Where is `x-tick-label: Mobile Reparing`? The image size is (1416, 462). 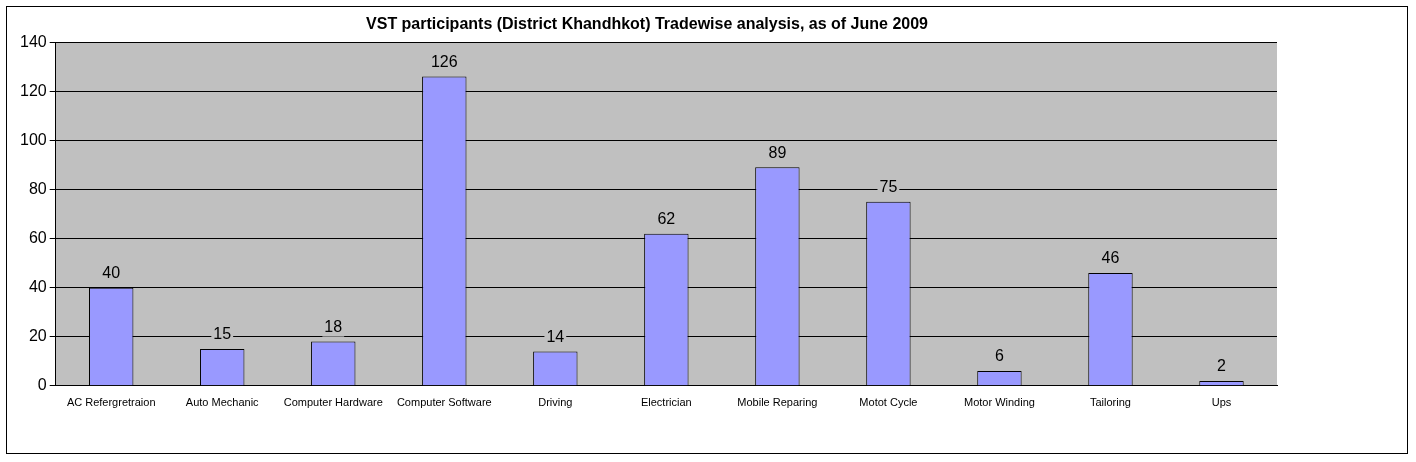 x-tick-label: Mobile Reparing is located at coordinates (777, 402).